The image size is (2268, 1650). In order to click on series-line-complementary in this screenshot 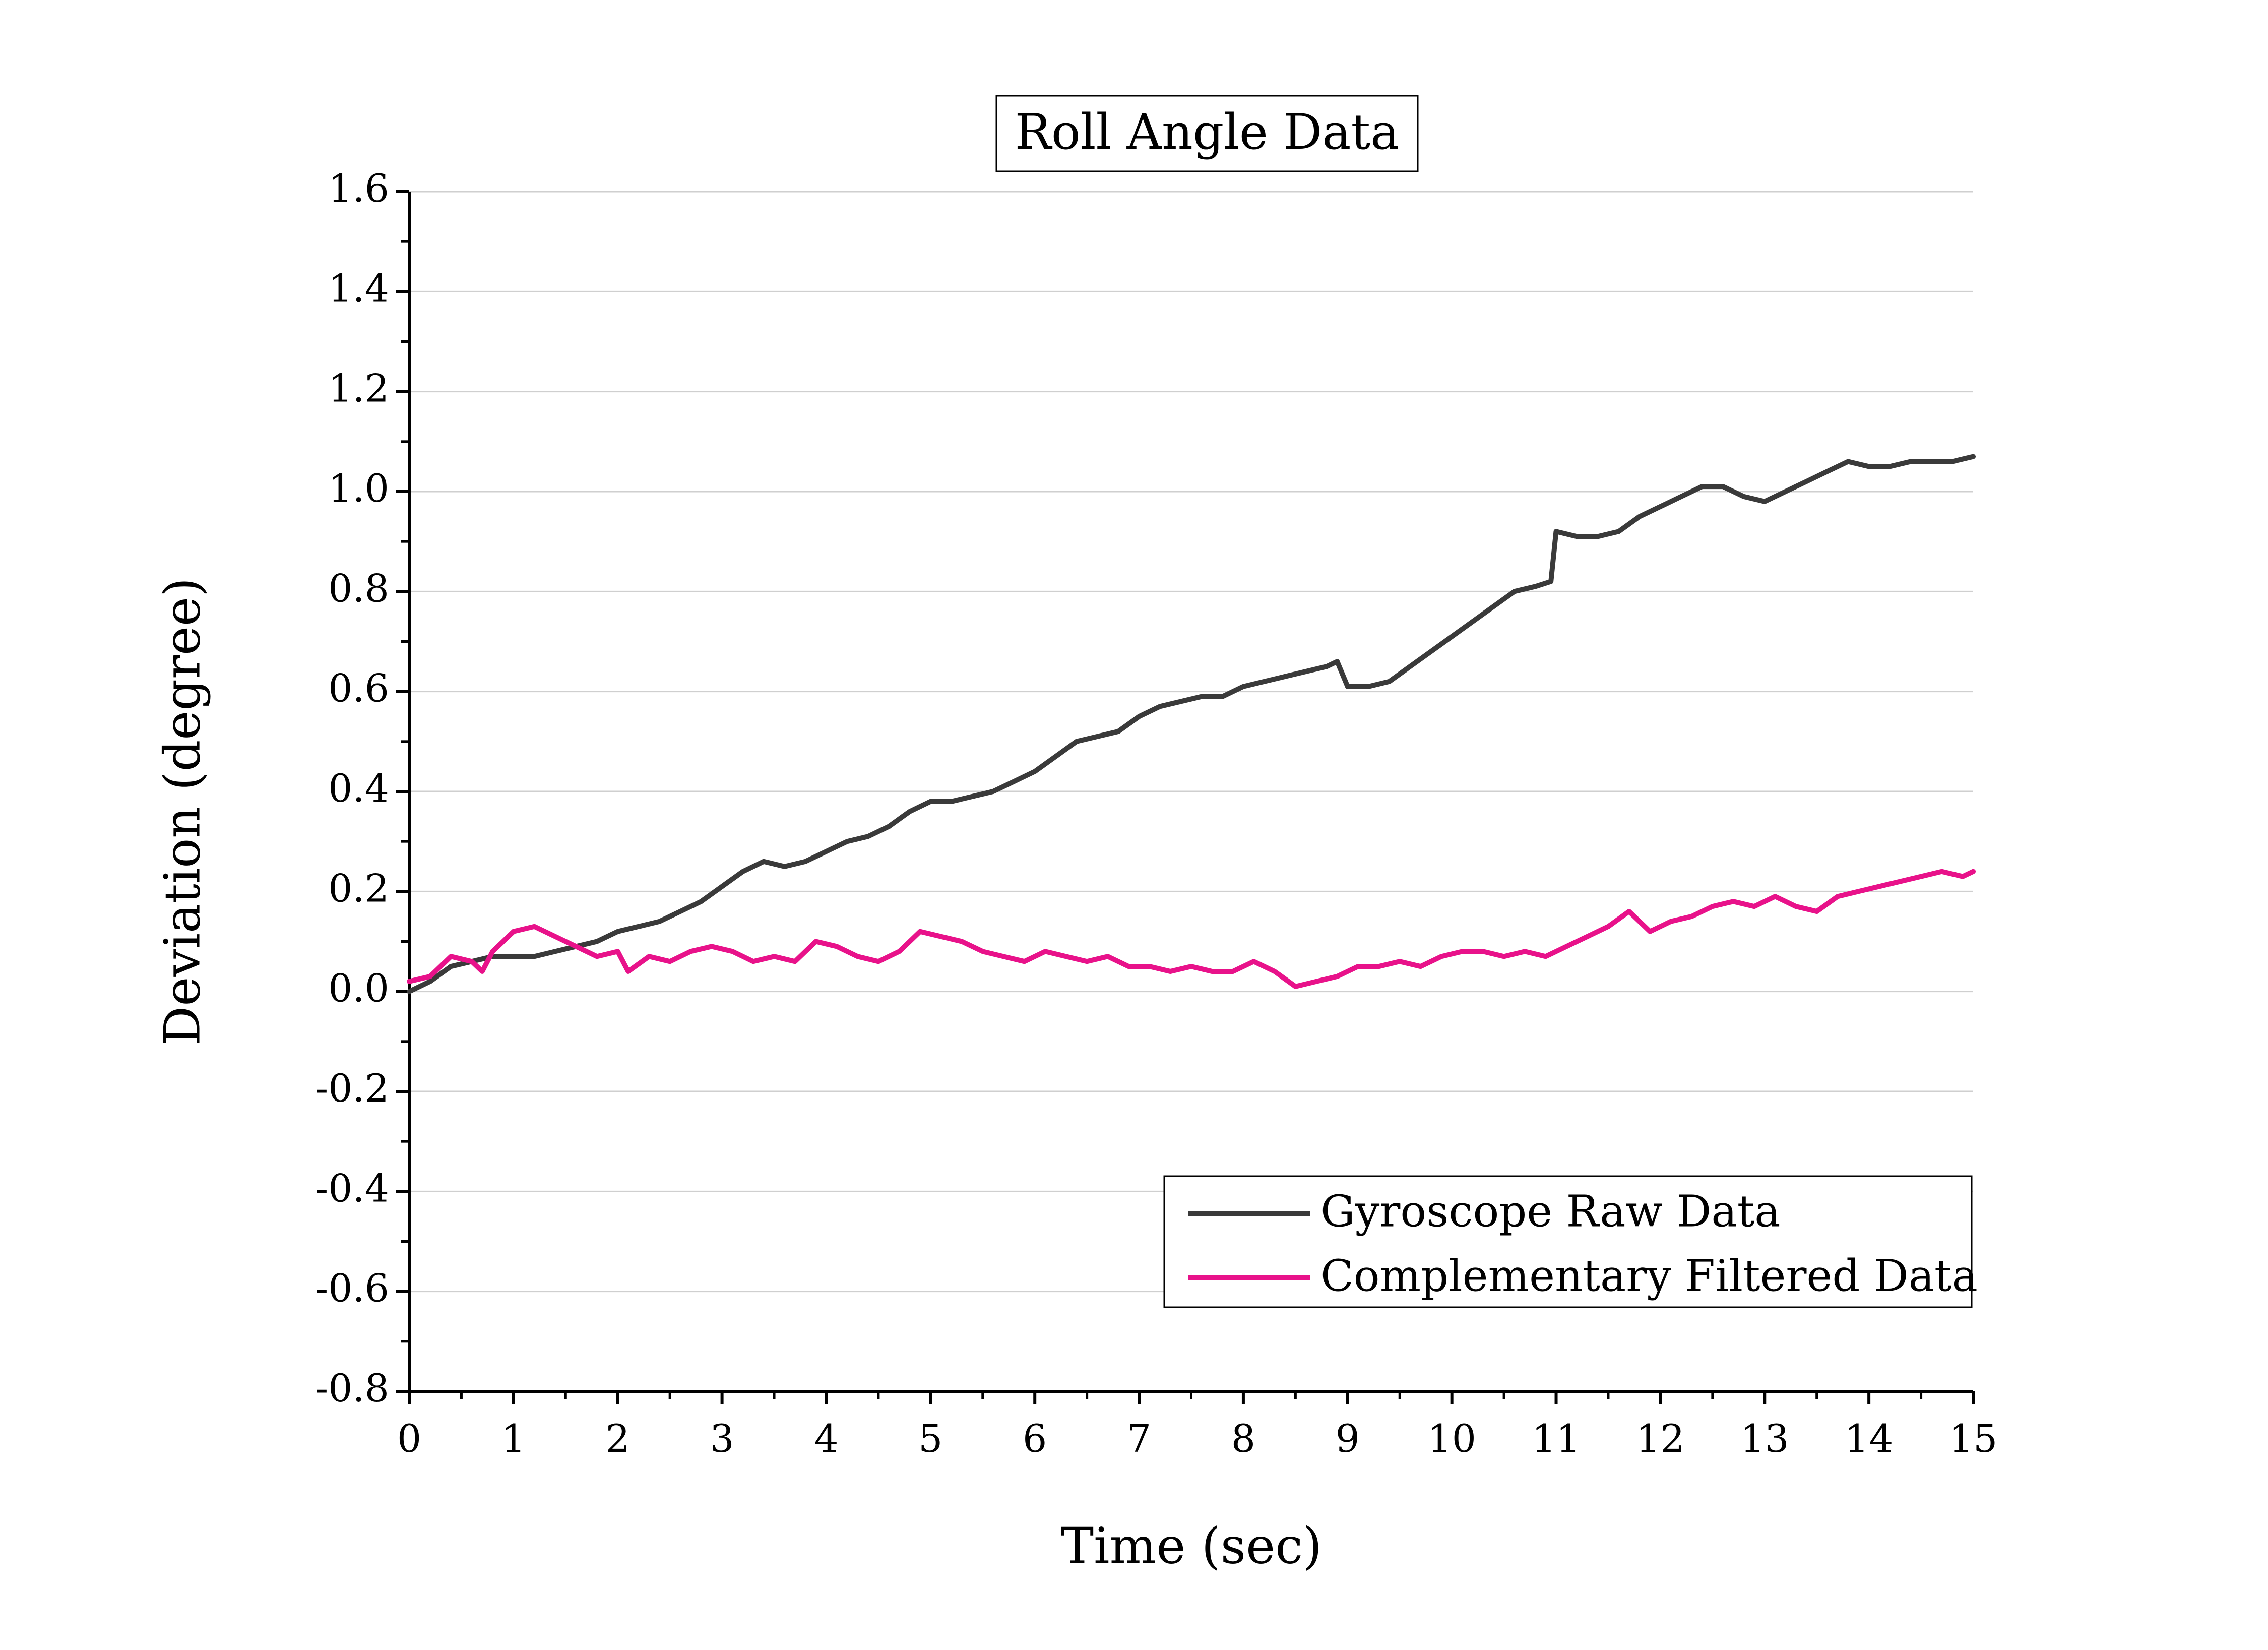, I will do `click(1191, 929)`.